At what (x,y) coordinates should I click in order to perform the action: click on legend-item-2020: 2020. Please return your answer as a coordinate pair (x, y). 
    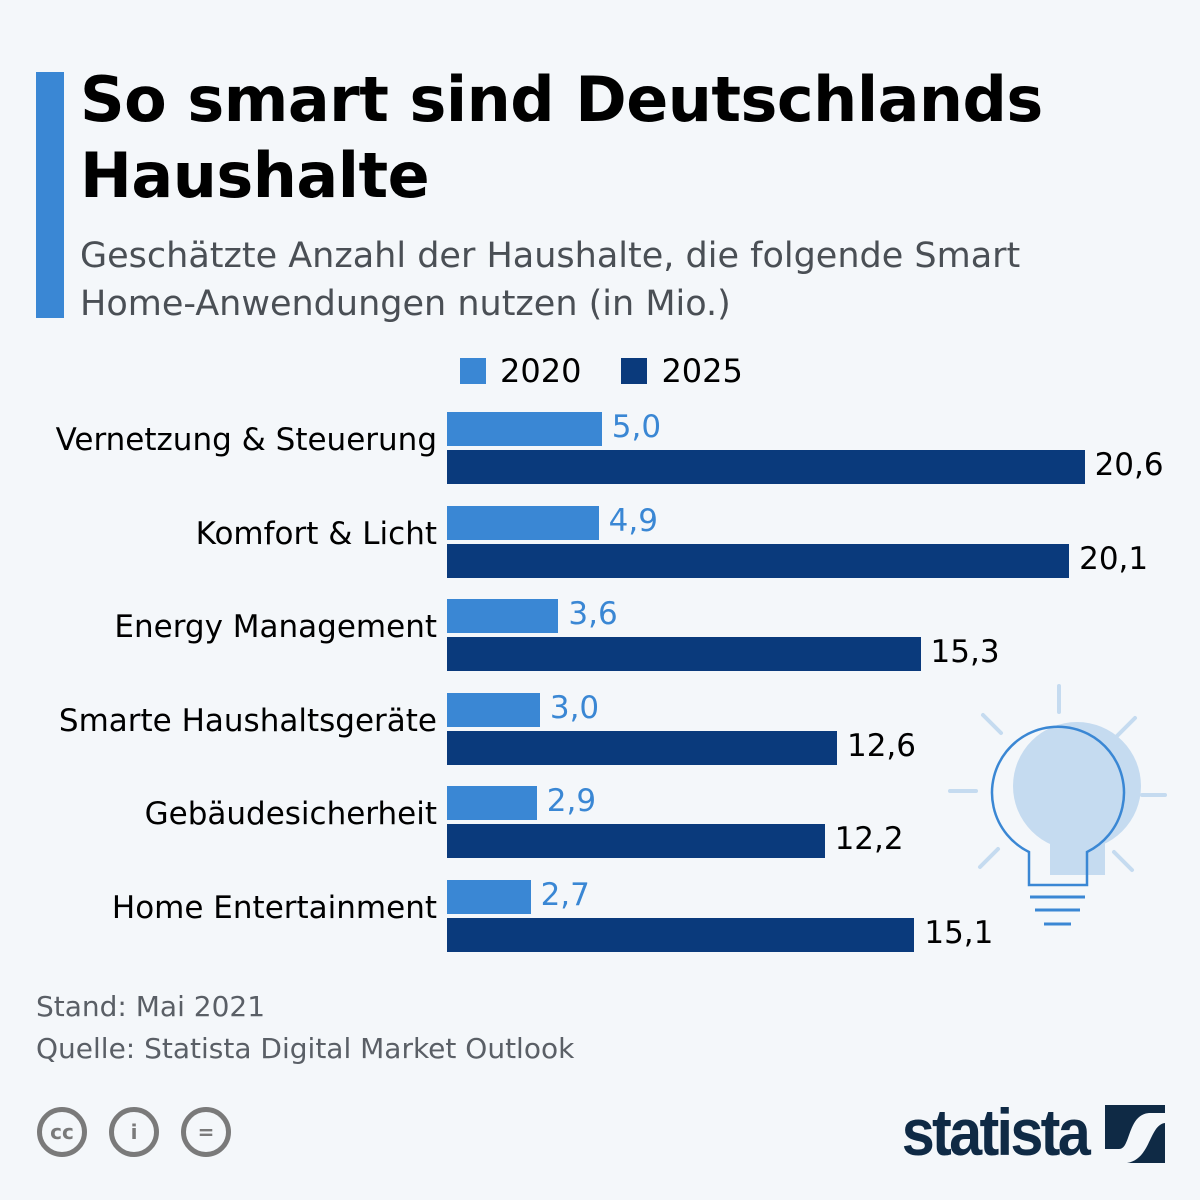
    Looking at the image, I should click on (520, 371).